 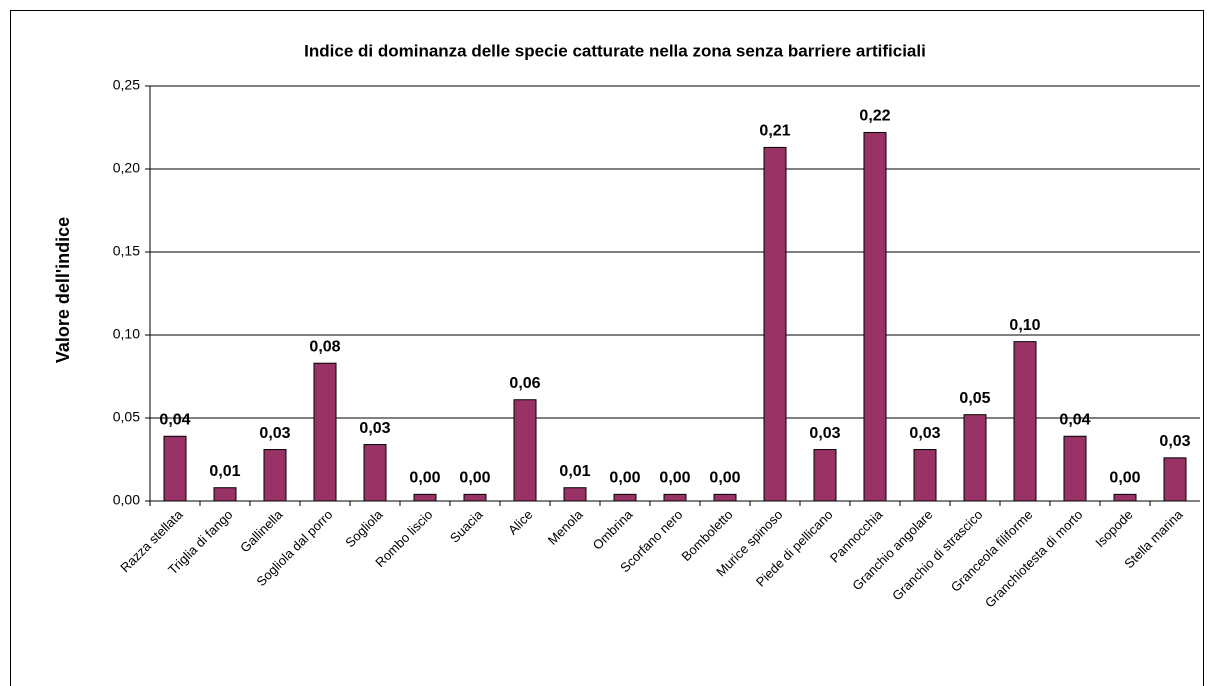 I want to click on y-tick-label: 0,10, so click(x=126, y=334).